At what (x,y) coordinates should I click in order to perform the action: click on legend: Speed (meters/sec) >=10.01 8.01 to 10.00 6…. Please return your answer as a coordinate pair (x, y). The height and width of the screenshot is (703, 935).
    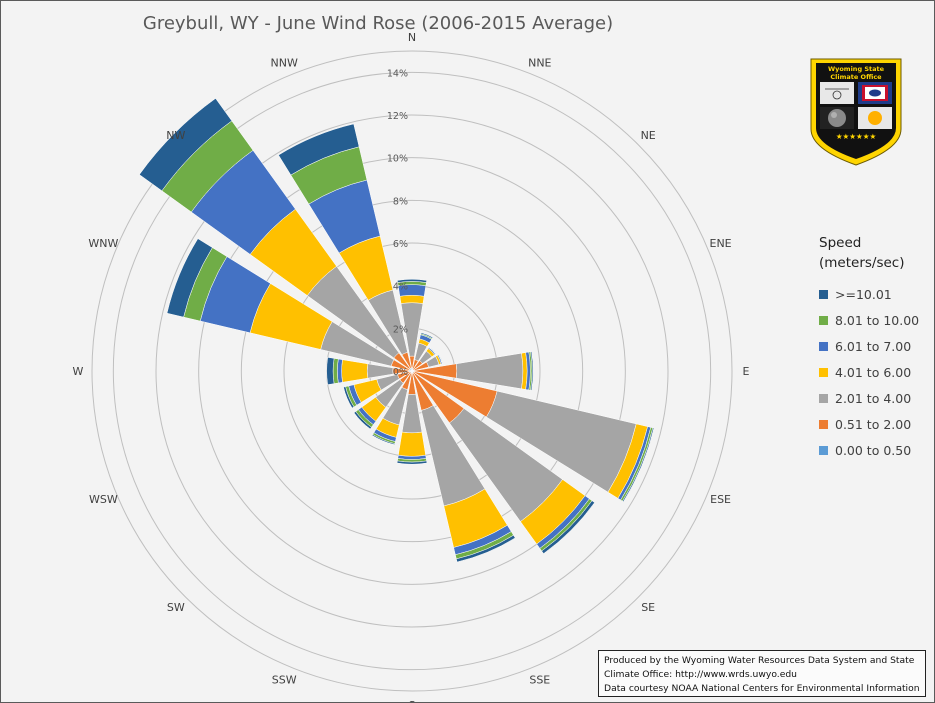
    Looking at the image, I should click on (875, 348).